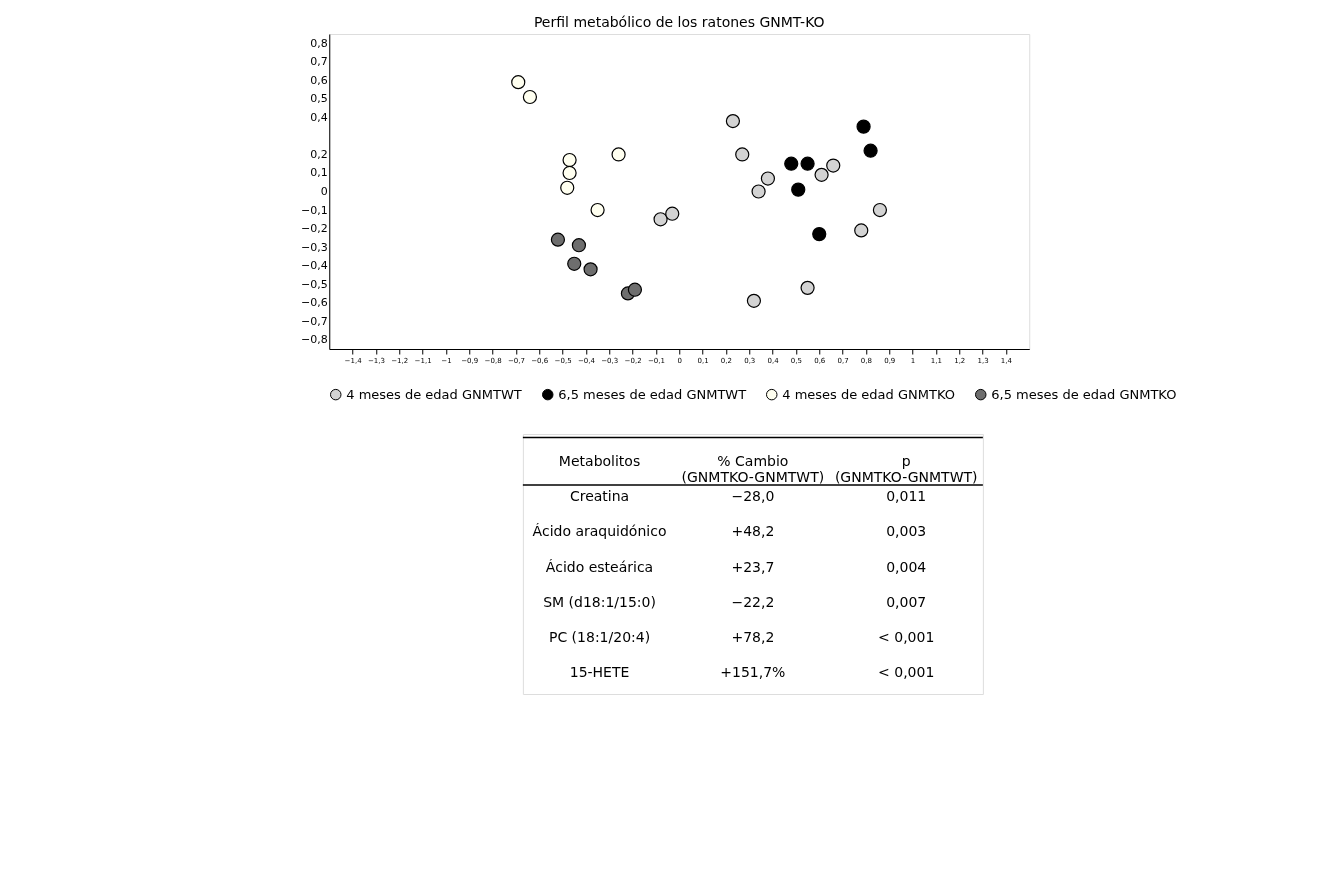 Image resolution: width=1322 pixels, height=895 pixels. What do you see at coordinates (434, 394) in the screenshot?
I see `legend-label: 4 meses de edad GNMTWT` at bounding box center [434, 394].